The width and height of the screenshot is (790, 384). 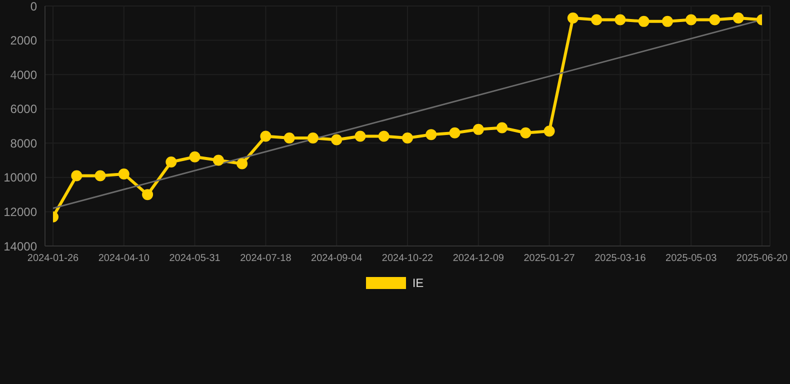 What do you see at coordinates (34, 7) in the screenshot?
I see `y-tick-label: 0` at bounding box center [34, 7].